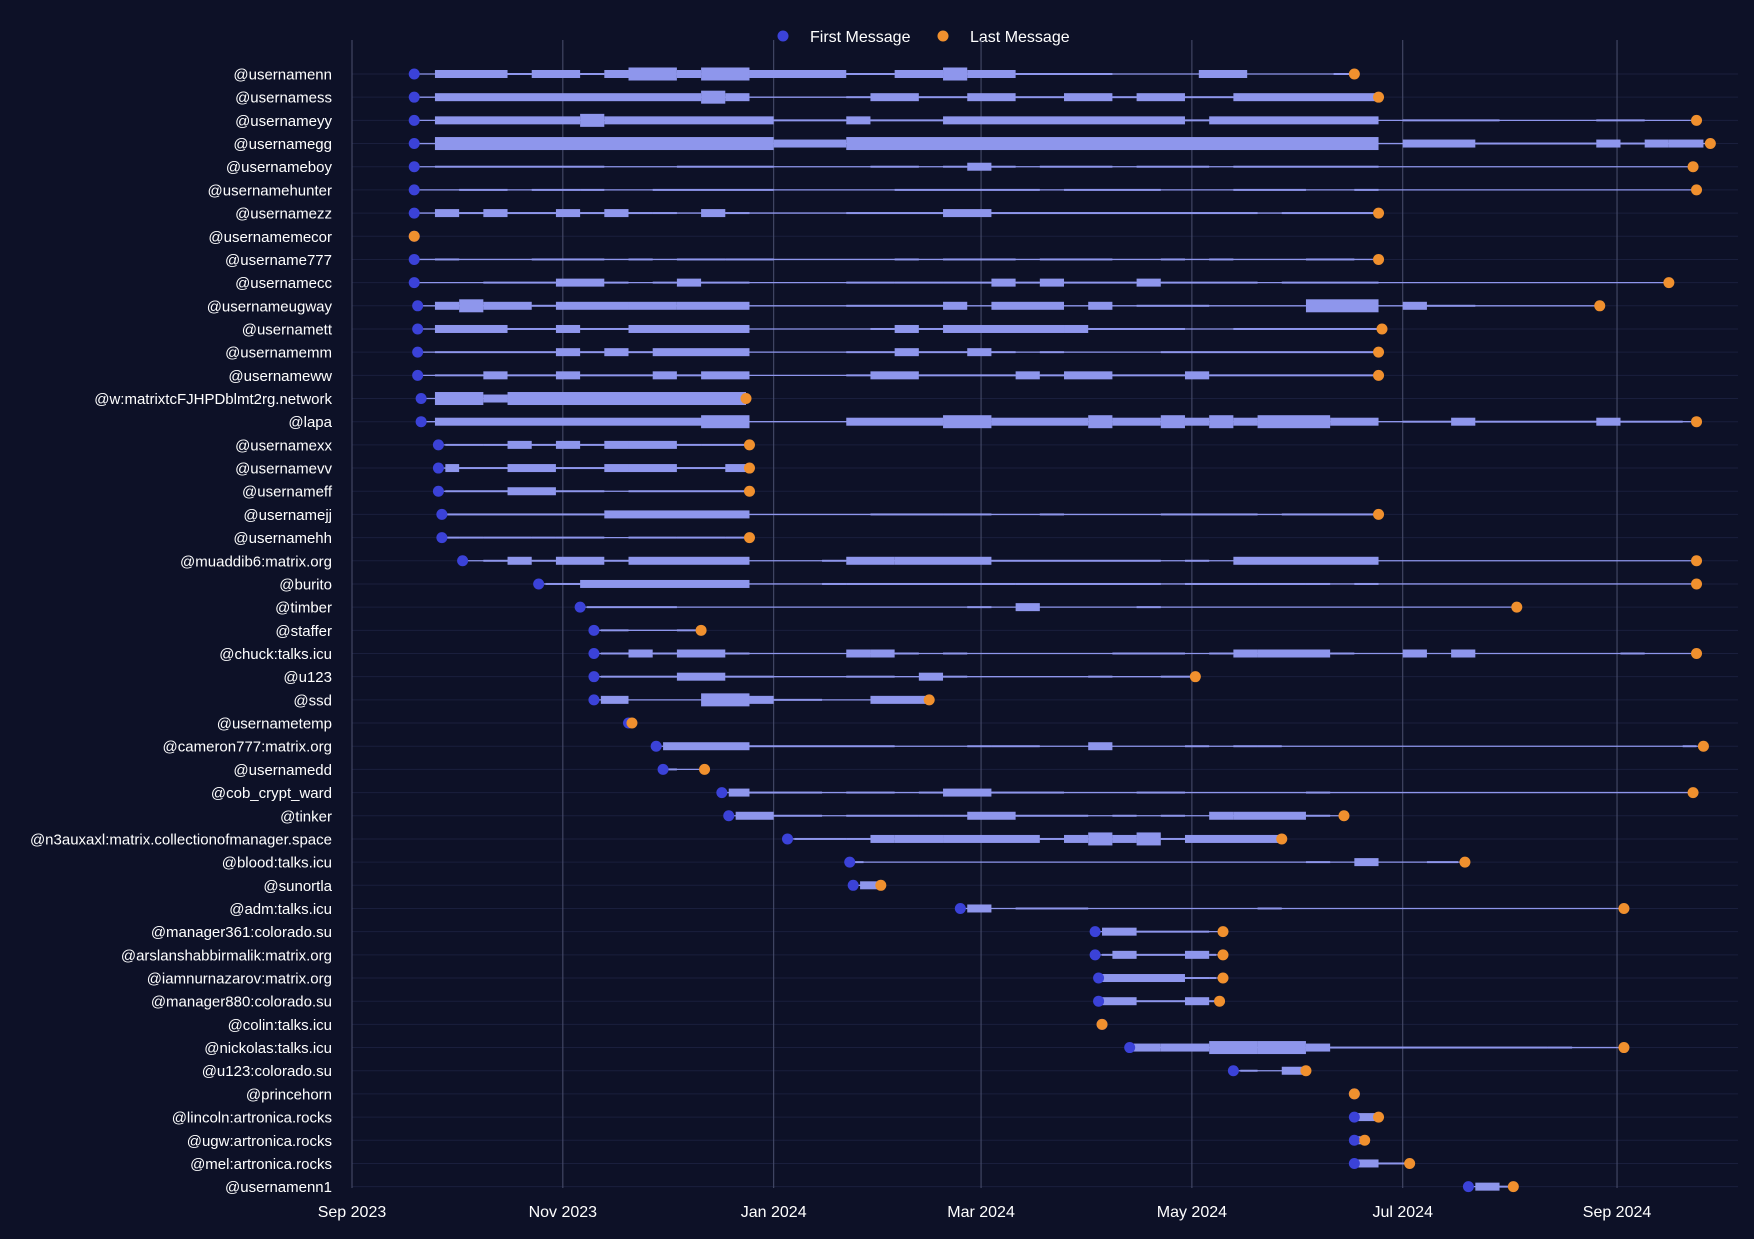 The height and width of the screenshot is (1239, 1754). Describe the element at coordinates (283, 121) in the screenshot. I see `user-label: @usernameyy` at that location.